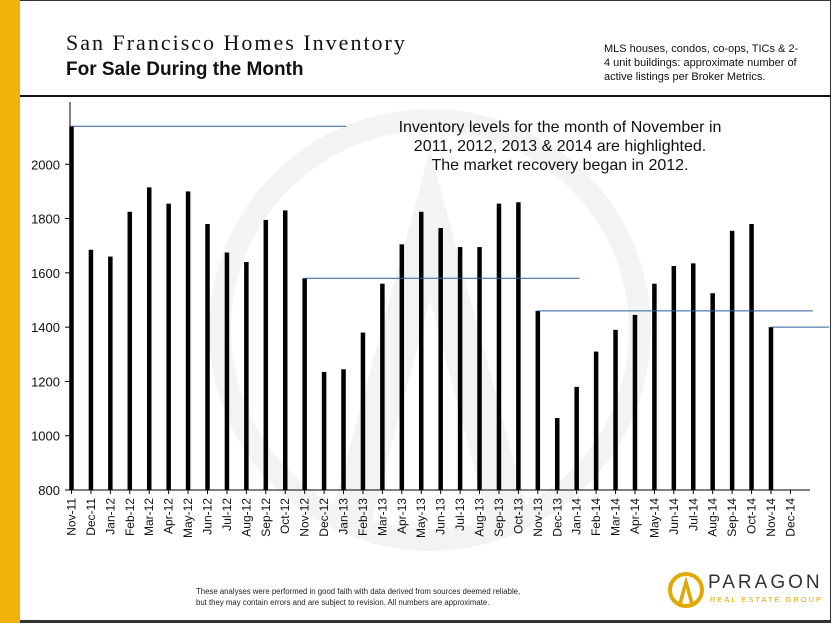 This screenshot has width=833, height=627. I want to click on accent-side-bar, so click(10, 311).